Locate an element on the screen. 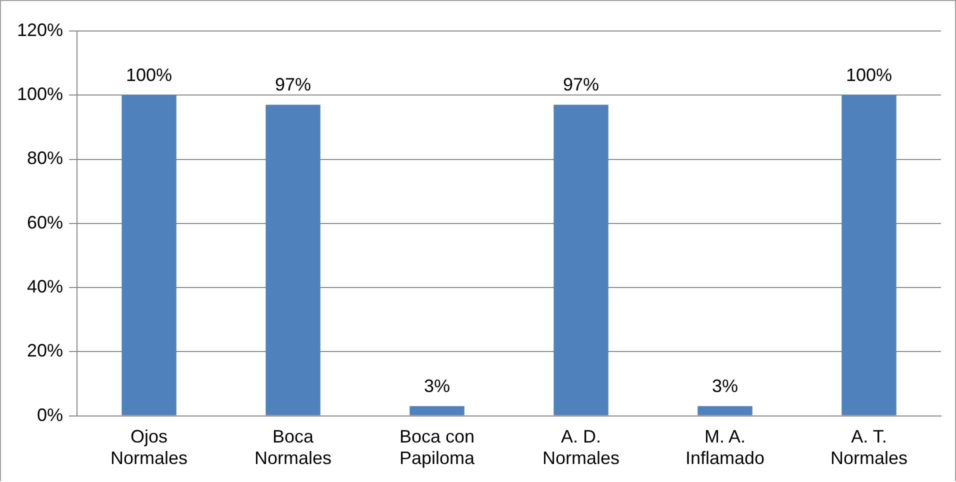 The height and width of the screenshot is (482, 956). x-tick-label: Boca con Papiloma is located at coordinates (437, 447).